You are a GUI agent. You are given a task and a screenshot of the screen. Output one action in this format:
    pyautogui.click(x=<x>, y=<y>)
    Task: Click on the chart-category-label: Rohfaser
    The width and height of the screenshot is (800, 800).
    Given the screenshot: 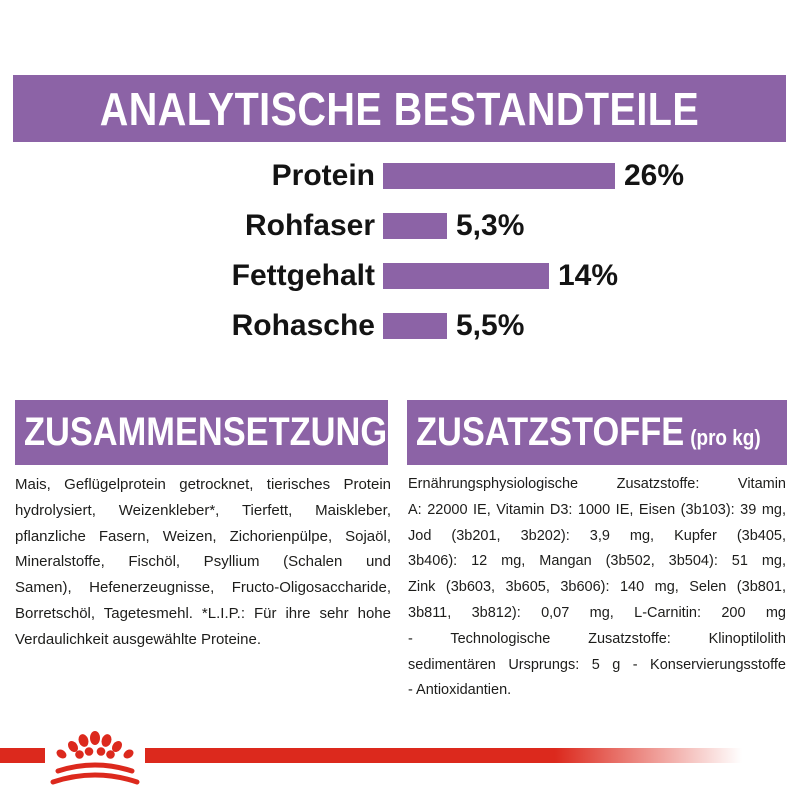 What is the action you would take?
    pyautogui.click(x=309, y=225)
    